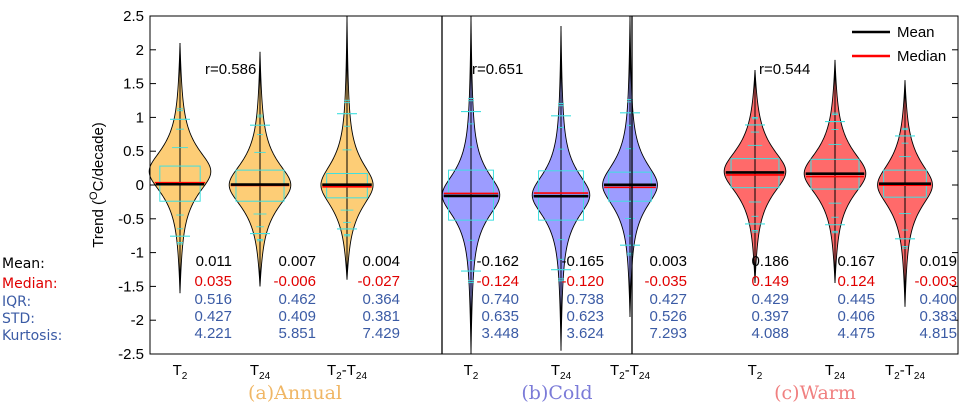  What do you see at coordinates (16, 302) in the screenshot?
I see `row-label-iqr: IQR:` at bounding box center [16, 302].